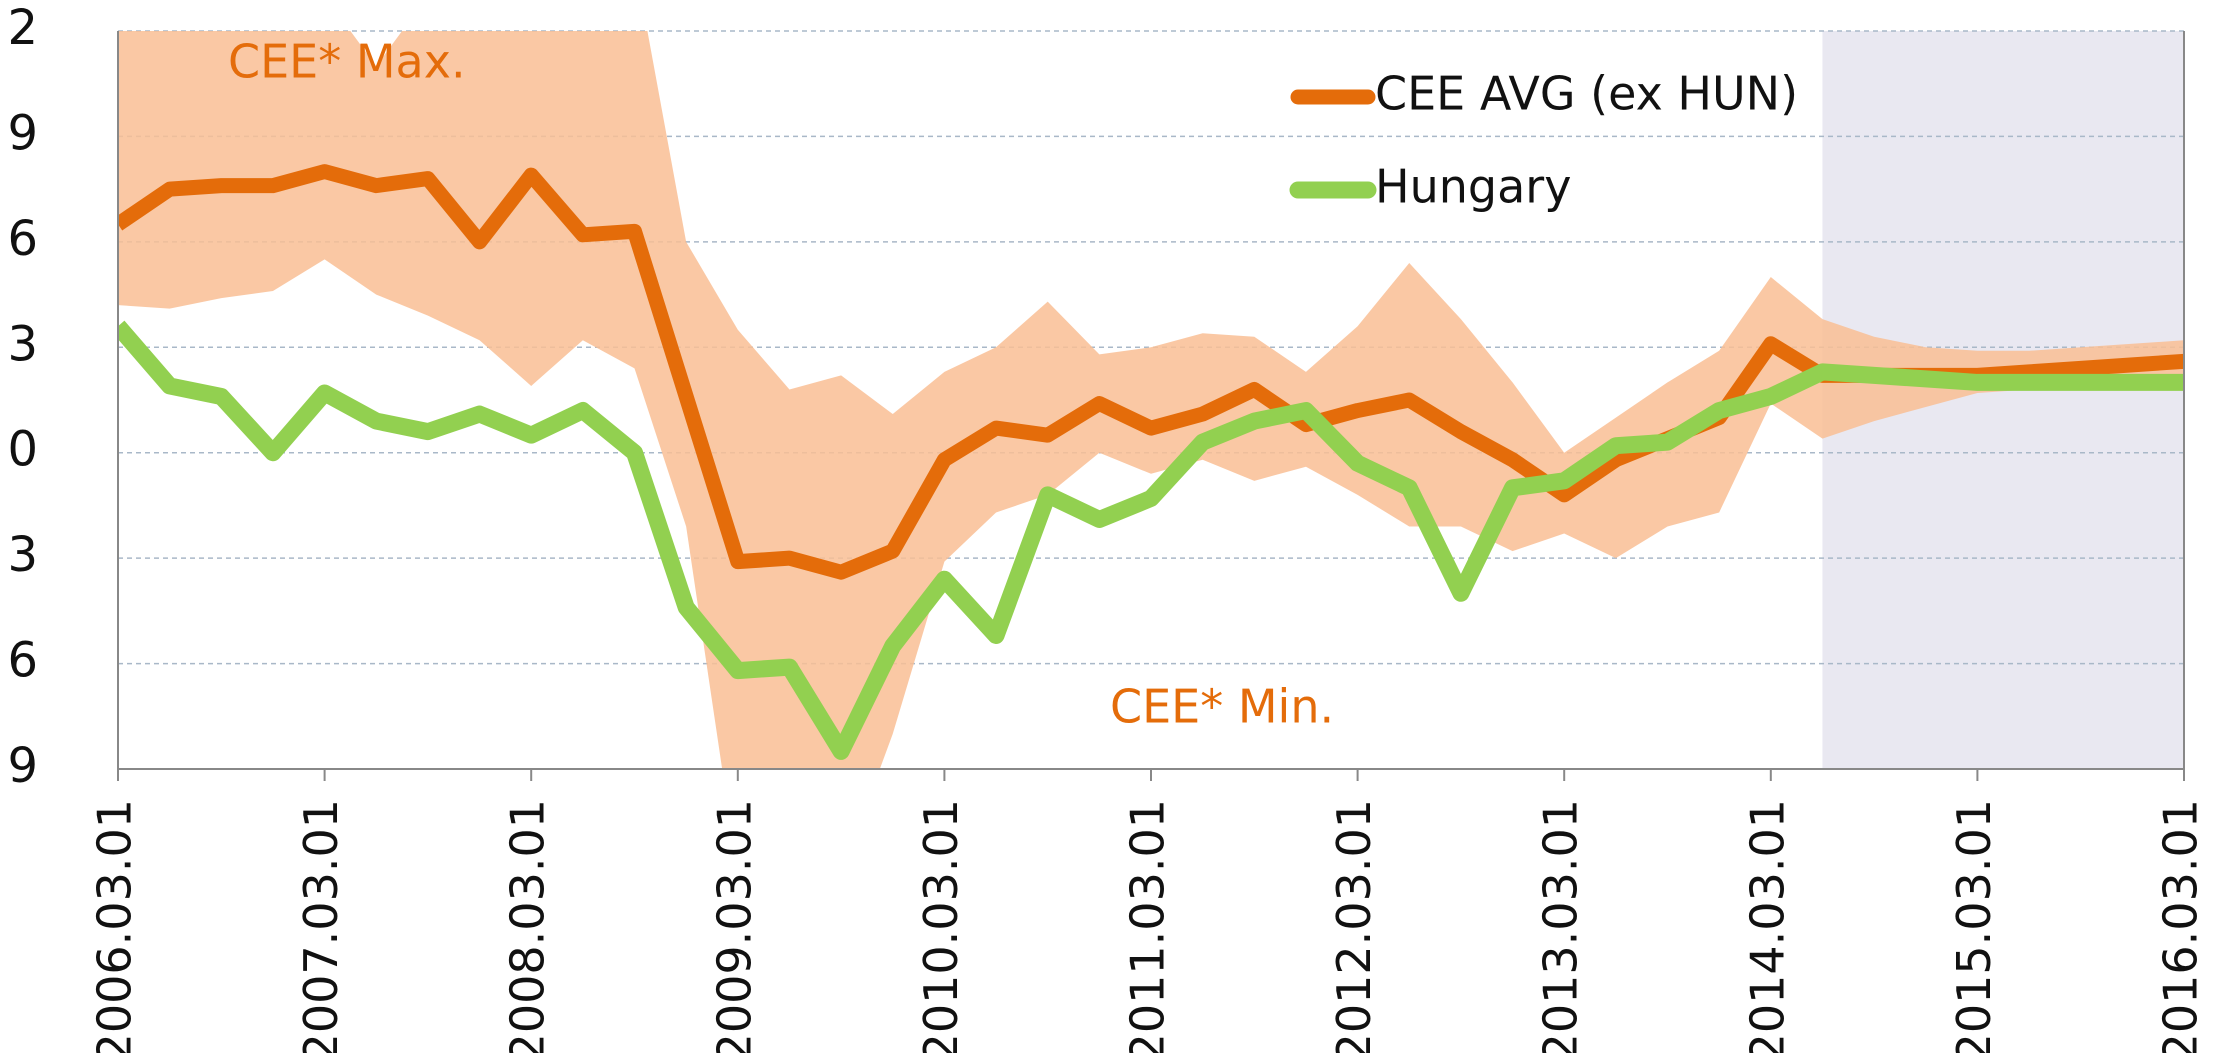 This screenshot has width=2223, height=1053. Describe the element at coordinates (1767, 926) in the screenshot. I see `x-tick-label: 2014.03.01` at that location.